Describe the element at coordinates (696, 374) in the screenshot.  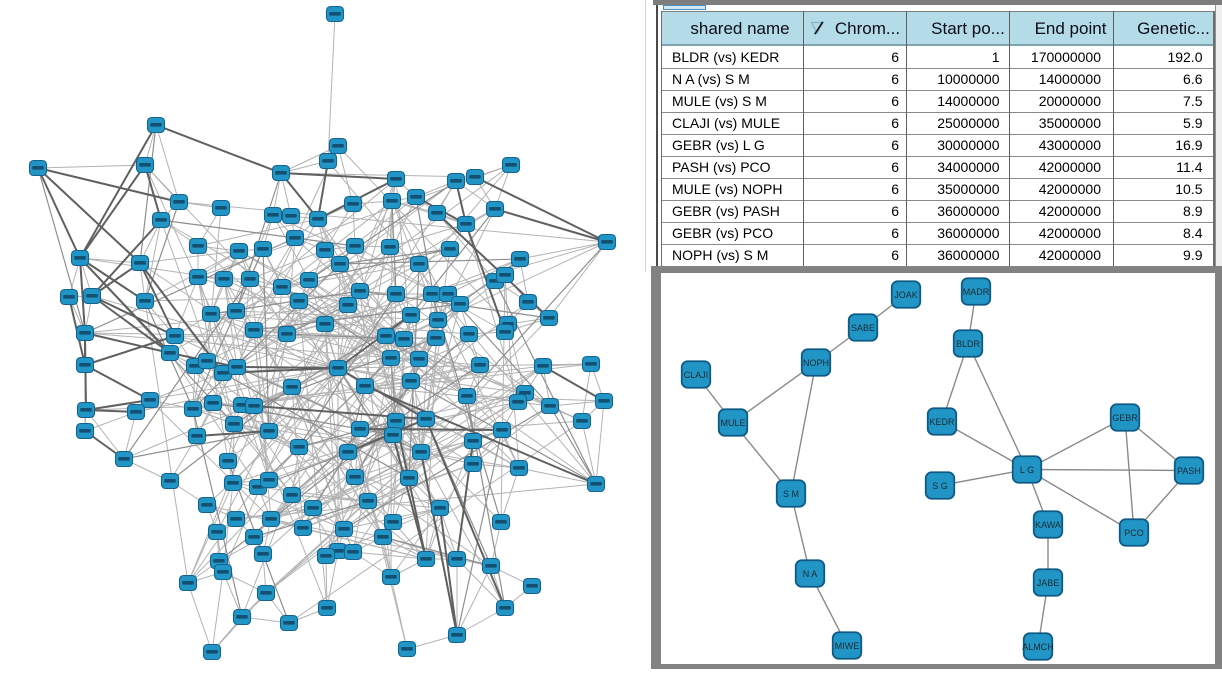
I see `svg-text: CLAJI` at that location.